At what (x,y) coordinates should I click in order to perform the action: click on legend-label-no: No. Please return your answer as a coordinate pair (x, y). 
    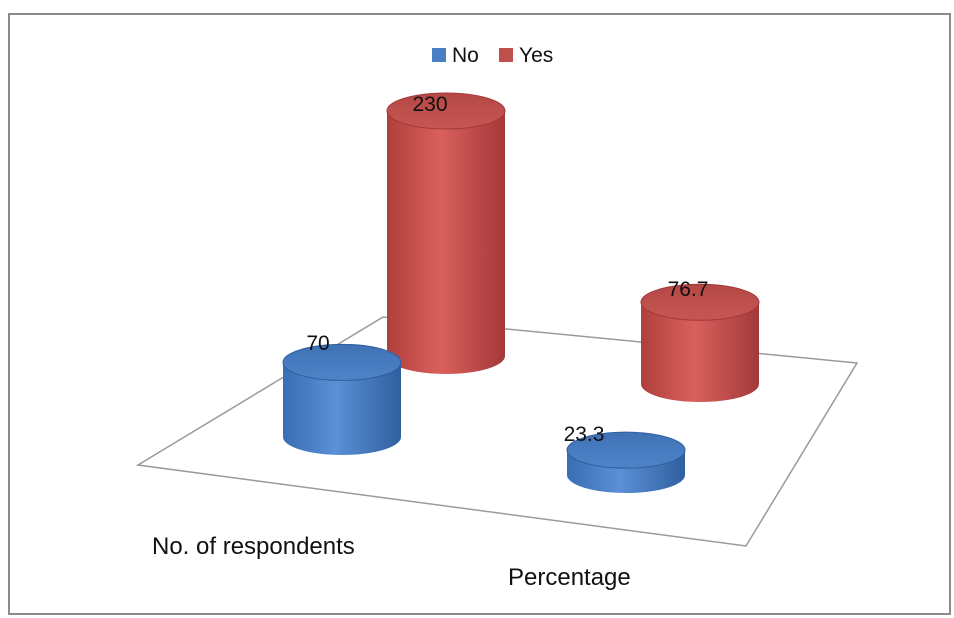
    Looking at the image, I should click on (465, 55).